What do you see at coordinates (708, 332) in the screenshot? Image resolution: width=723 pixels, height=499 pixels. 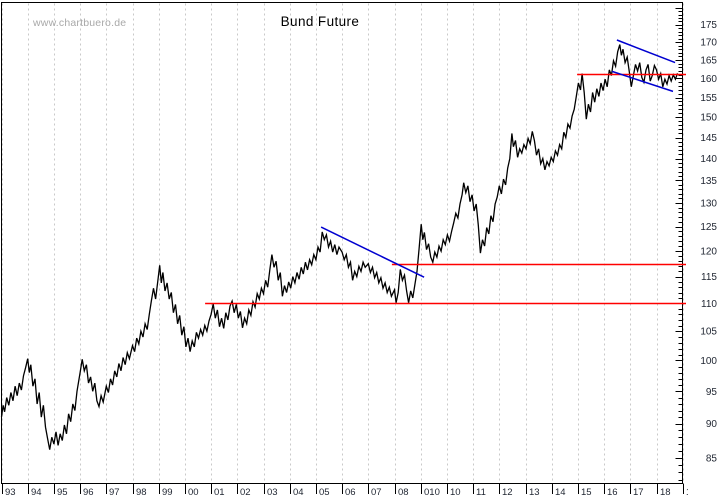 I see `svg-text: 105` at bounding box center [708, 332].